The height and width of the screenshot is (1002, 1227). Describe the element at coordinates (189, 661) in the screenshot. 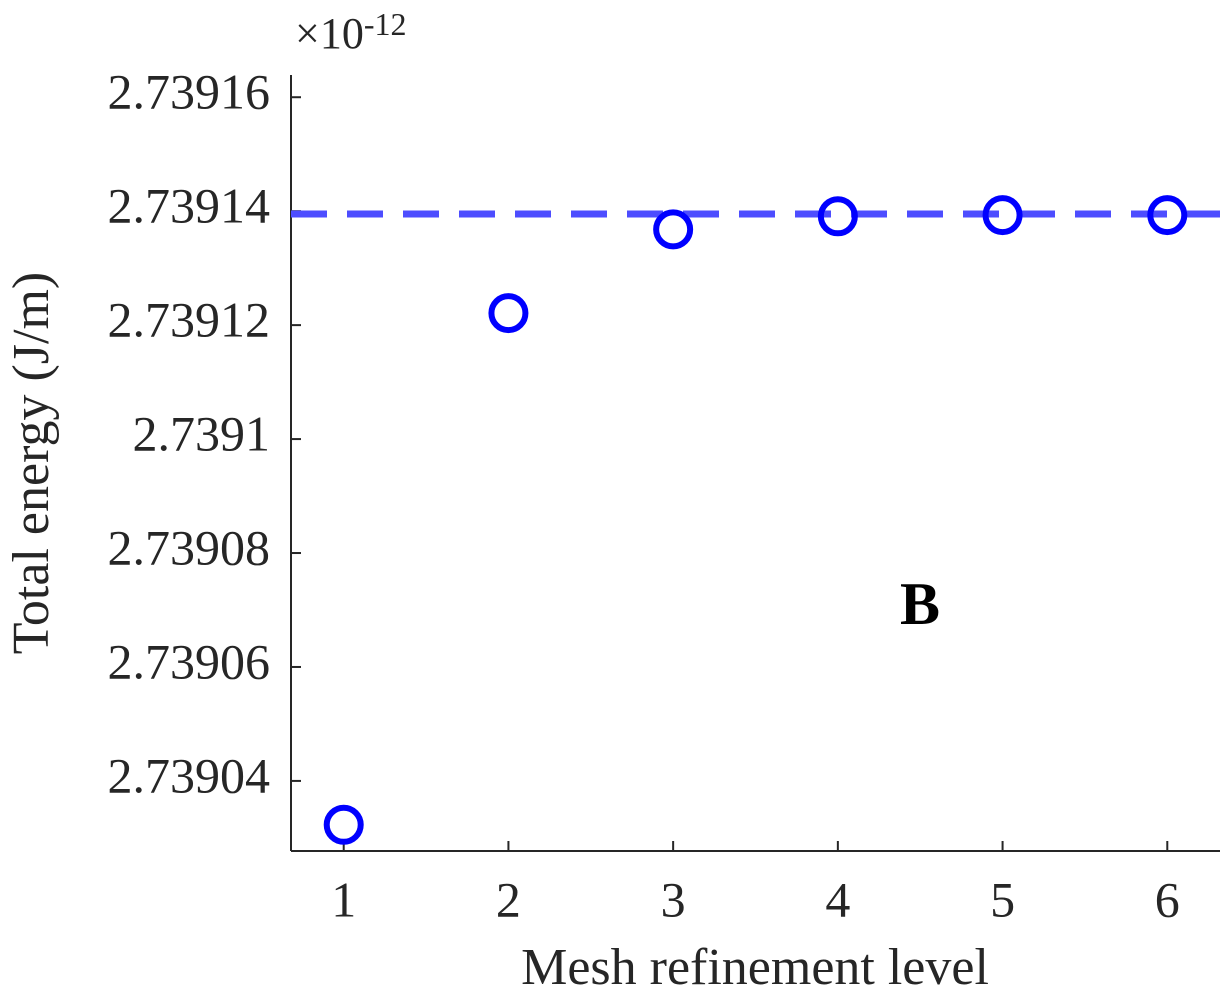

I see `y-tick-label: 2.73906` at that location.